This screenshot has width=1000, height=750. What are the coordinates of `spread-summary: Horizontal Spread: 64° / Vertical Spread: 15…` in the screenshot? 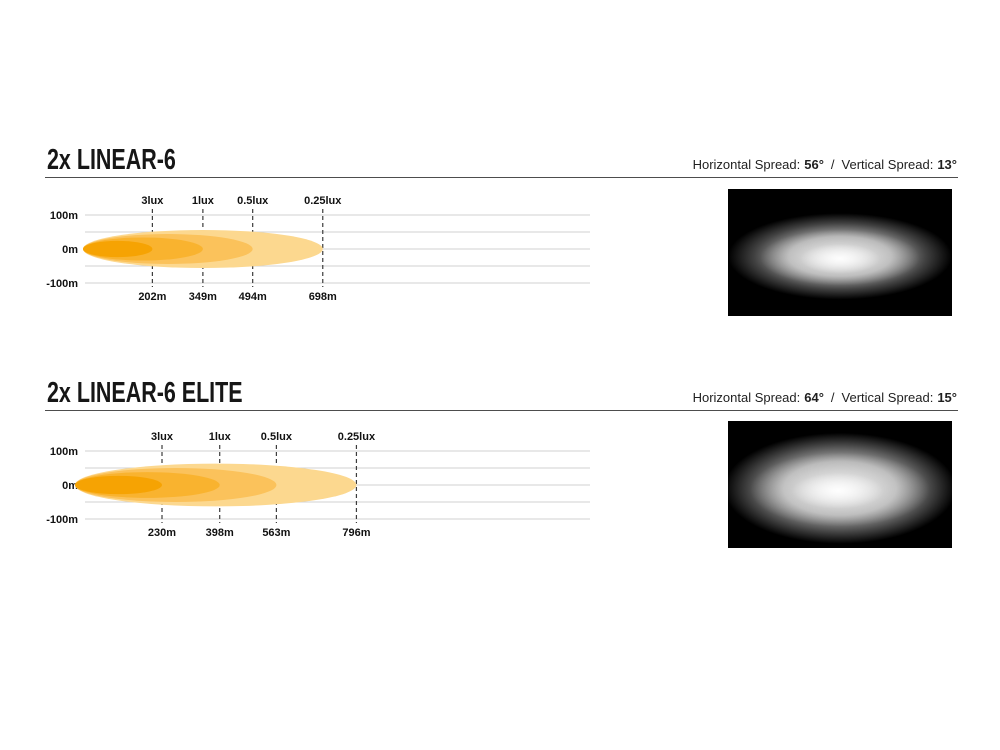 It's located at (825, 397).